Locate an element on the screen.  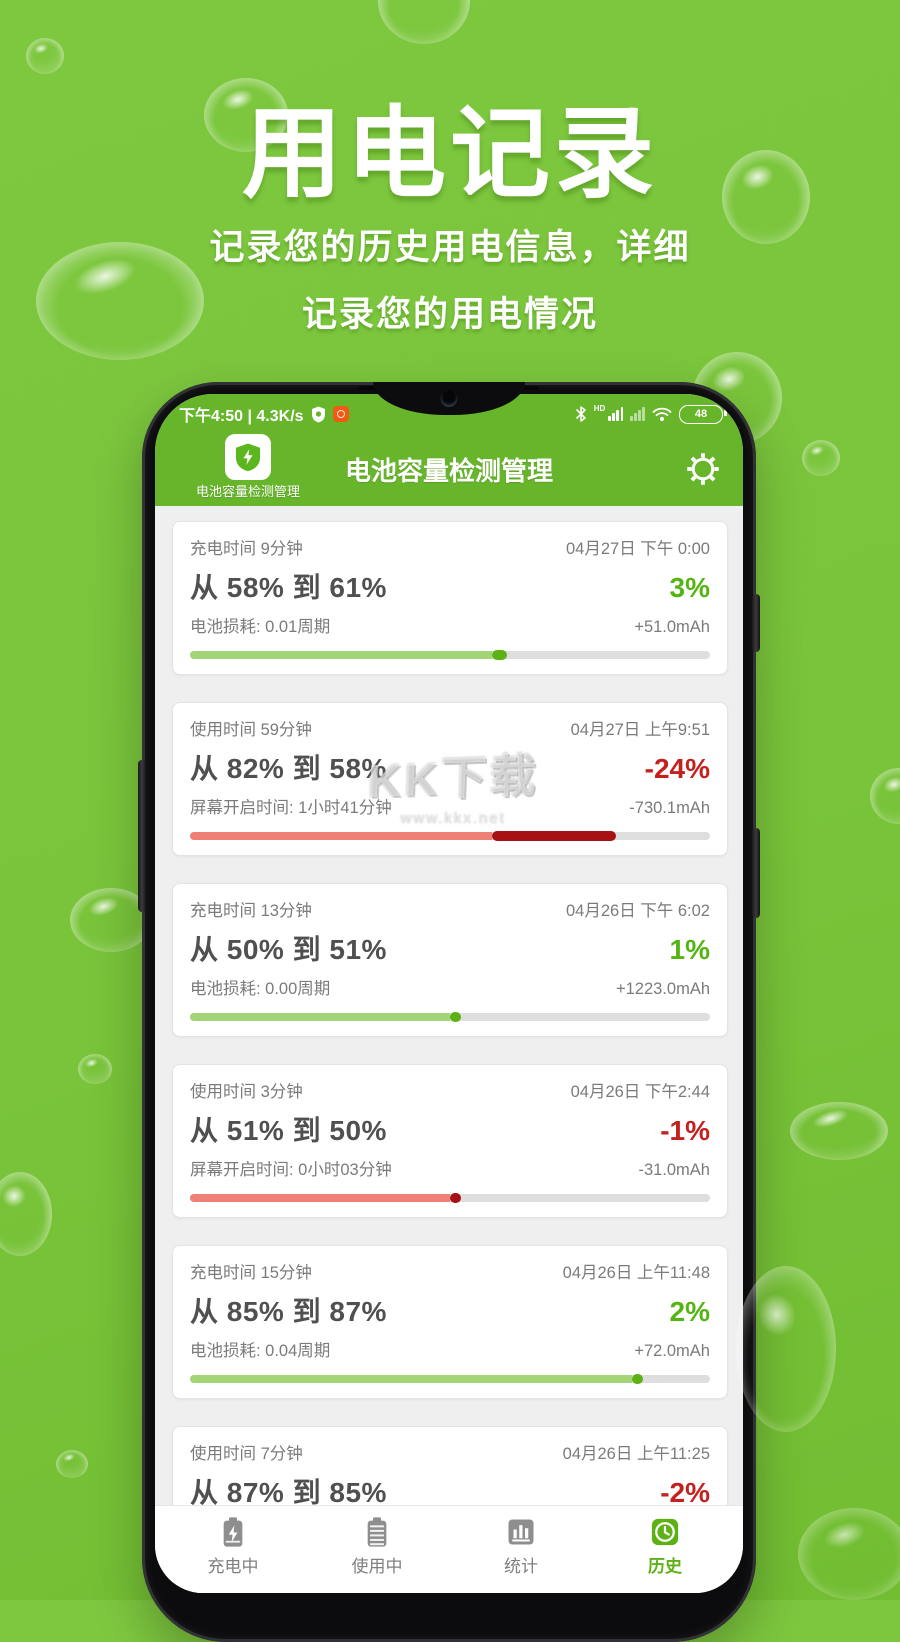
record-date: 04月26日 上午11:25 is located at coordinates (636, 1454).